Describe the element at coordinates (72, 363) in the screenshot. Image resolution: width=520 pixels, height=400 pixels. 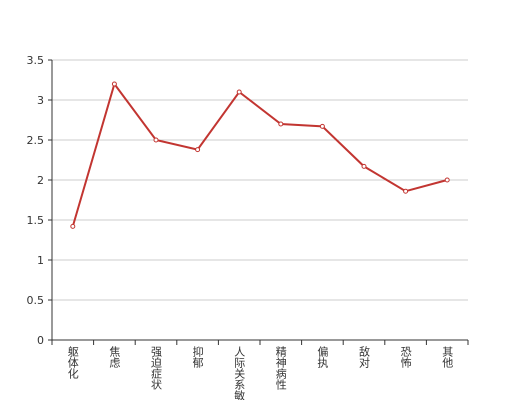
I see `x-tick-label: 躯体化` at that location.